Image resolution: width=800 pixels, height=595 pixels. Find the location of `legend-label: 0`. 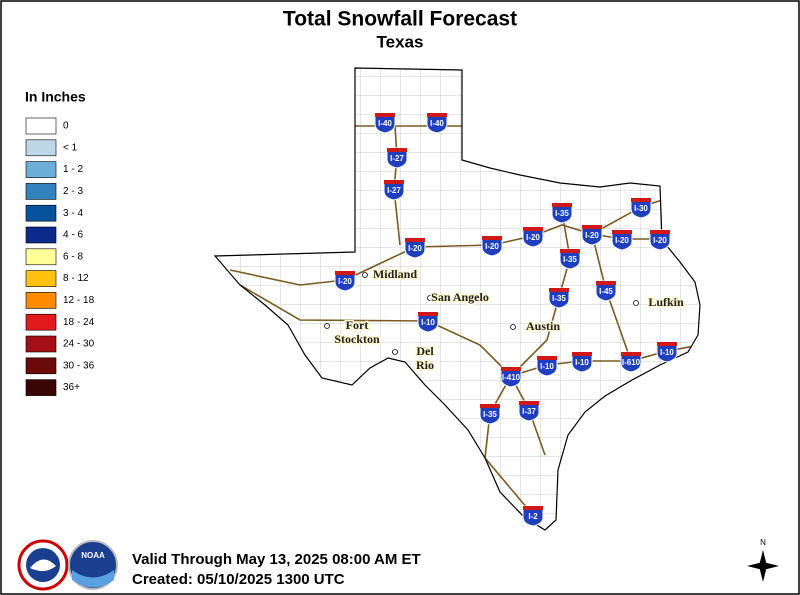

legend-label: 0 is located at coordinates (66, 126).